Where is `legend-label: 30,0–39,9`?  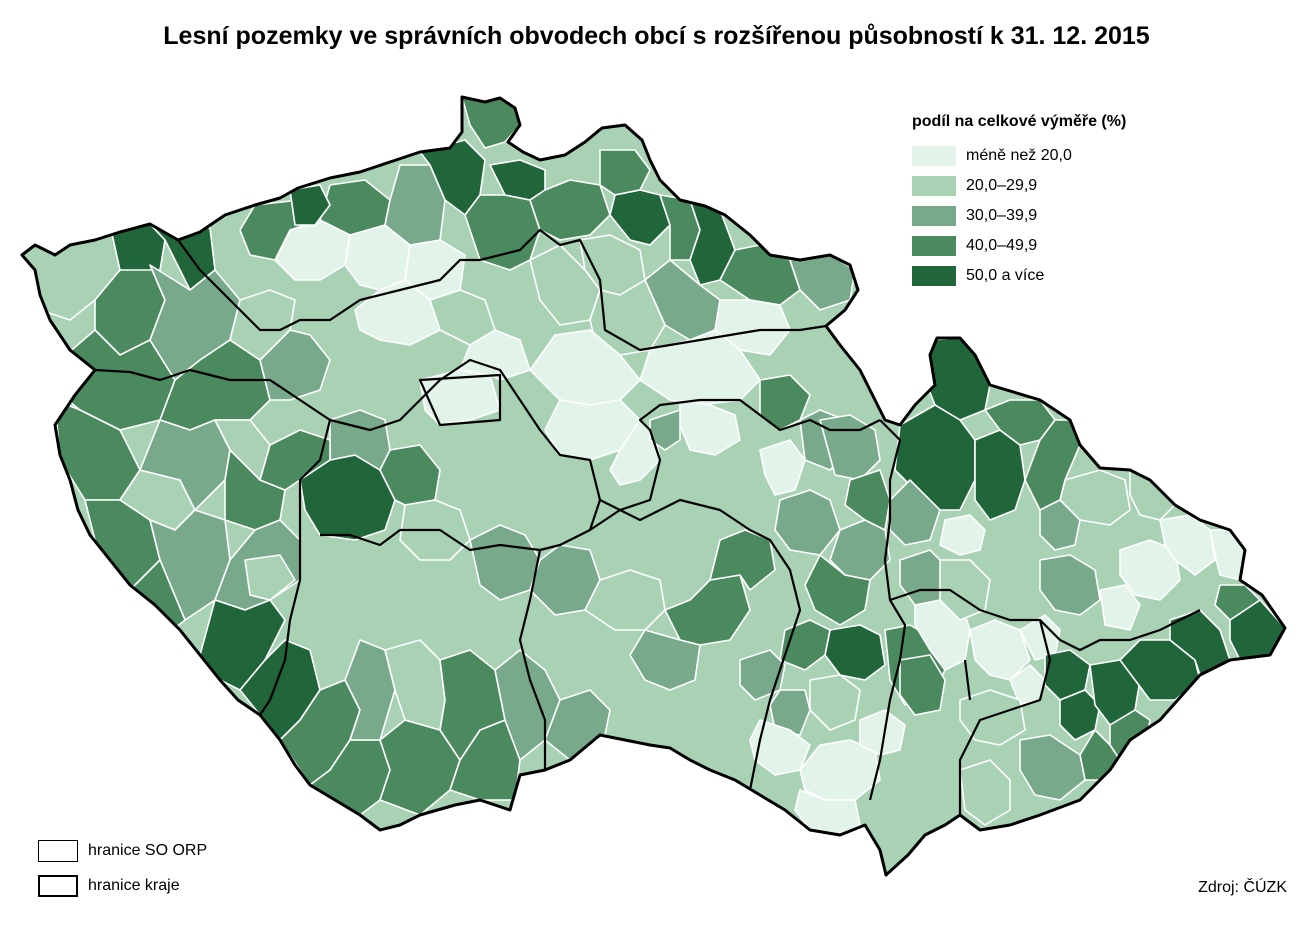
legend-label: 30,0–39,9 is located at coordinates (1002, 215).